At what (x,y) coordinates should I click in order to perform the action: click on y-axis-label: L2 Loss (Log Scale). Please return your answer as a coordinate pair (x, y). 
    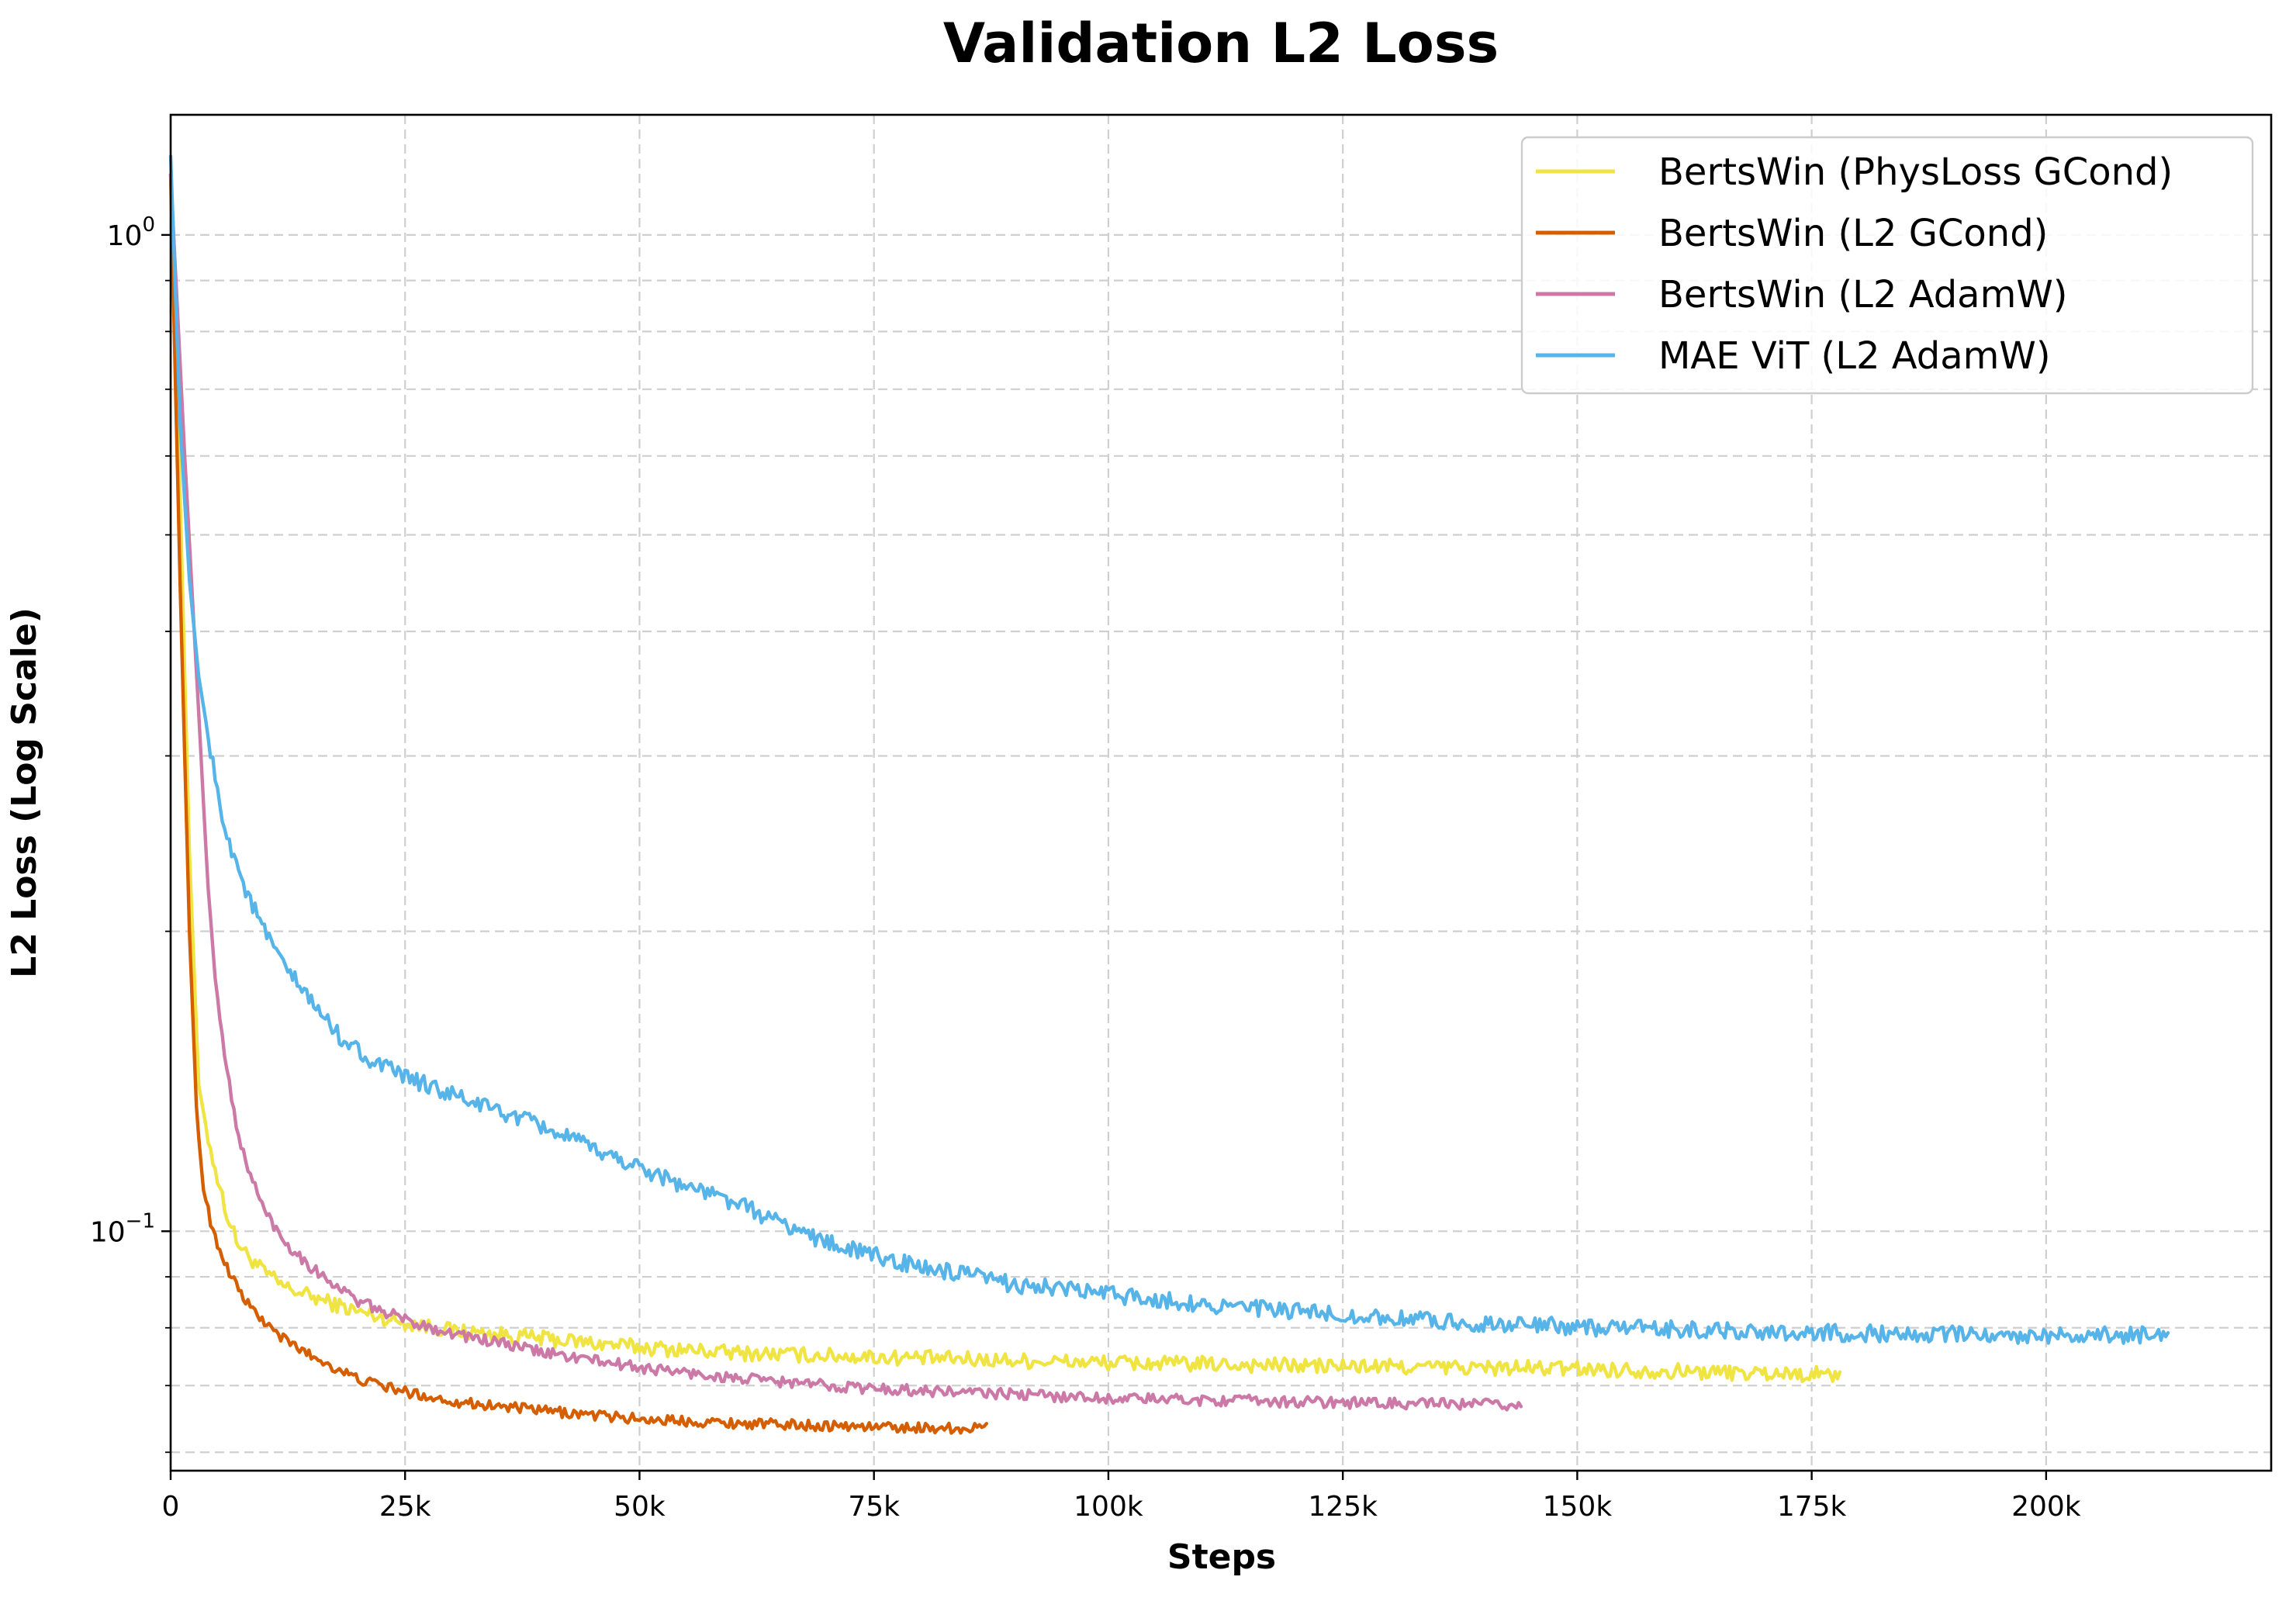
    Looking at the image, I should click on (24, 793).